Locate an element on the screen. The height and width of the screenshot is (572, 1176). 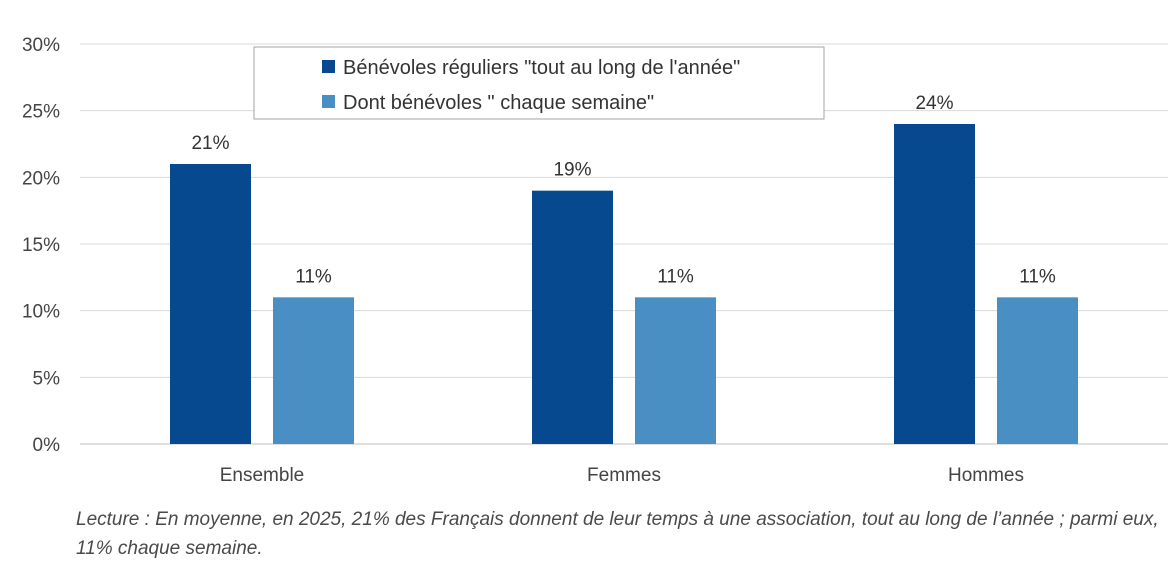
y-tick-label: 25% is located at coordinates (41, 112).